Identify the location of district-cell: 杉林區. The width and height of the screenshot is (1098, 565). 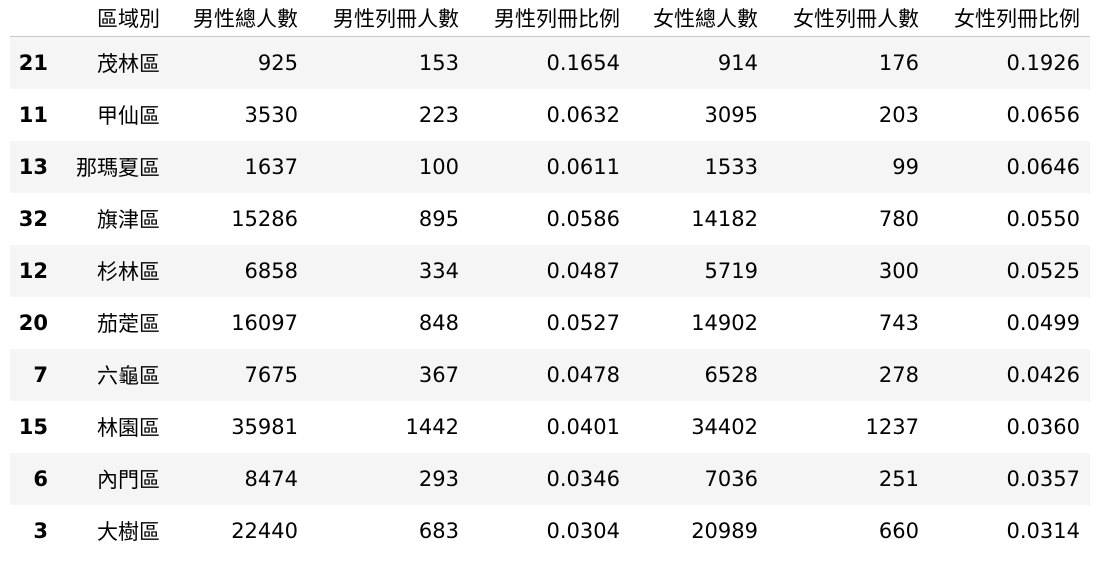
(128, 272).